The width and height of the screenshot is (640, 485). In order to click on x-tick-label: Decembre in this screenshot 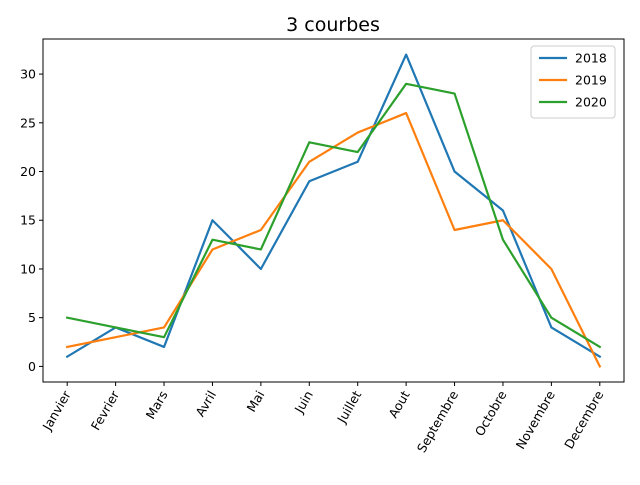, I will do `click(583, 420)`.